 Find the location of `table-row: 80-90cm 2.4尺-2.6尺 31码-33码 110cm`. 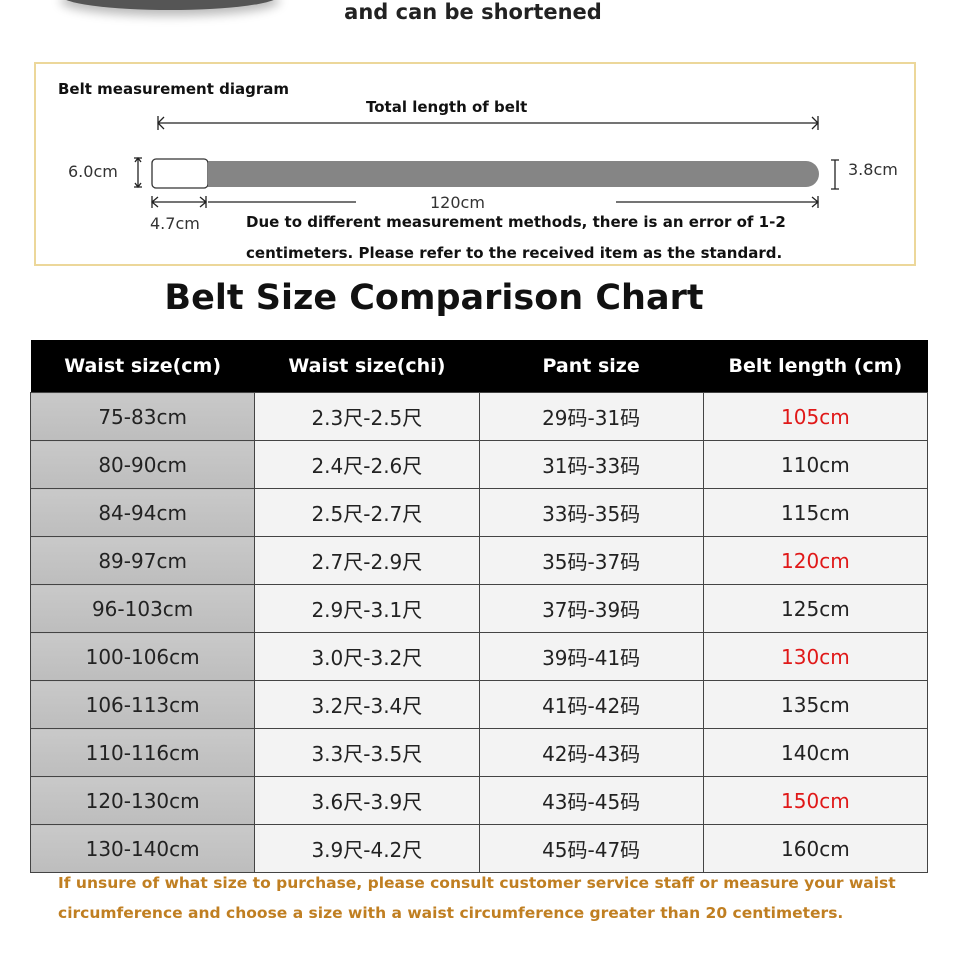

table-row: 80-90cm 2.4尺-2.6尺 31码-33码 110cm is located at coordinates (479, 464).